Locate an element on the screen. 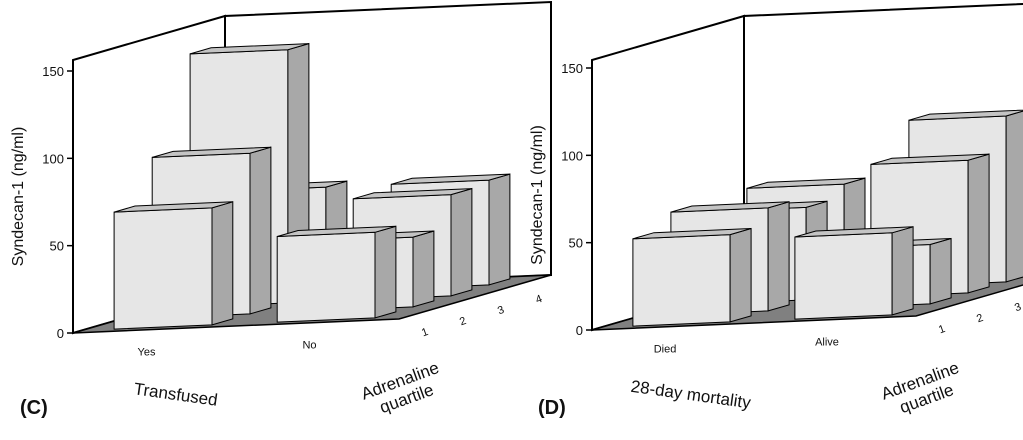  x-axis-label: 28-day mortality is located at coordinates (691, 395).